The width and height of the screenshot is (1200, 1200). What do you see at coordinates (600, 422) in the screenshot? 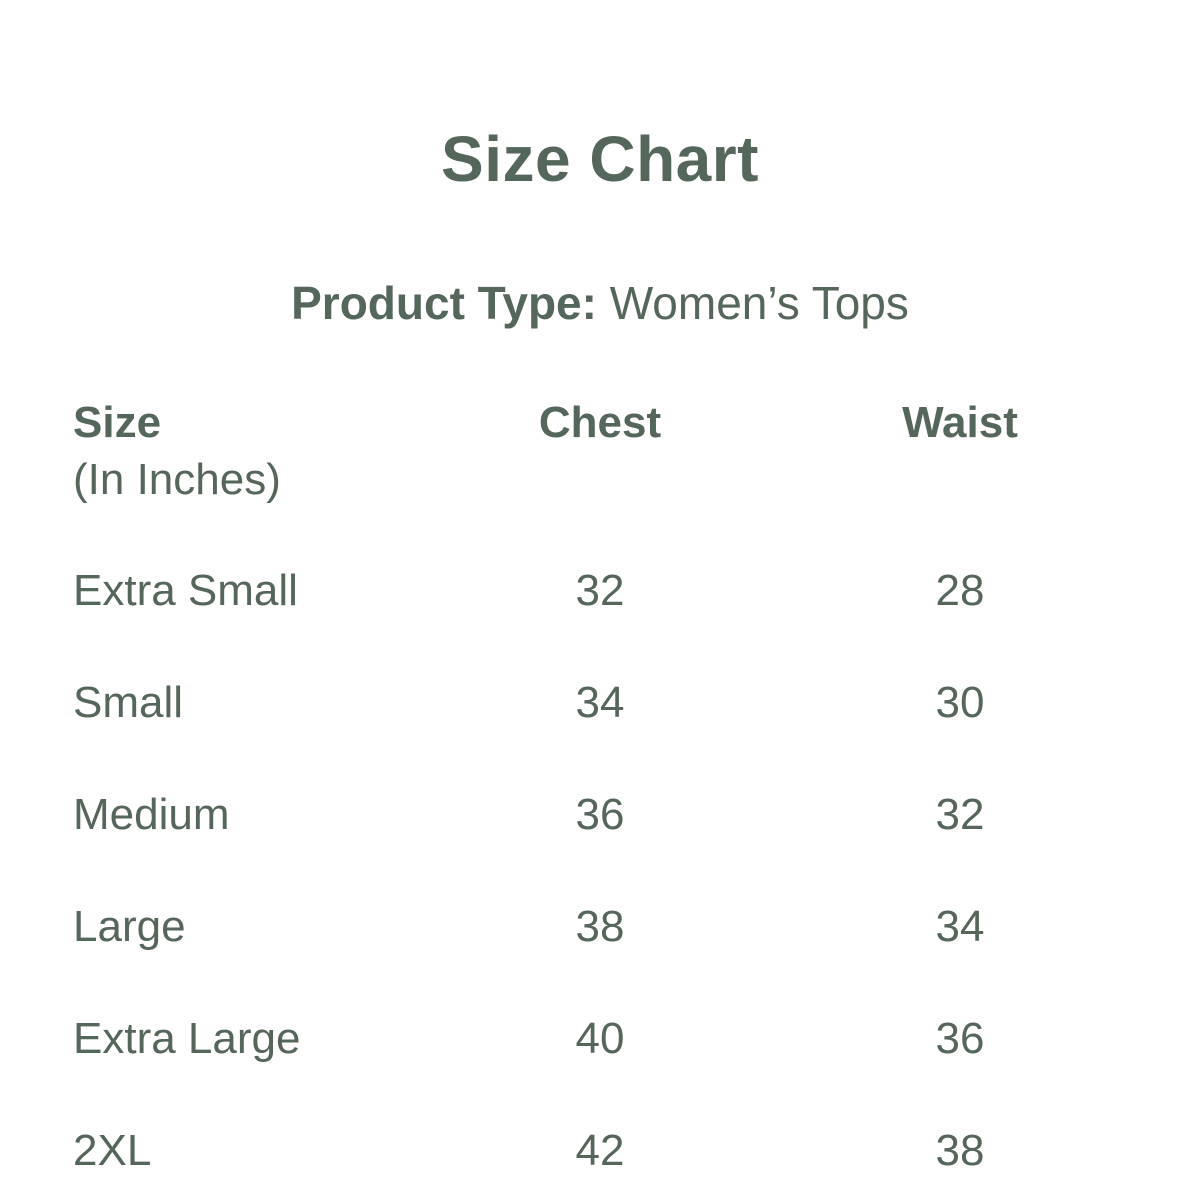
I see `header-chest: Chest` at bounding box center [600, 422].